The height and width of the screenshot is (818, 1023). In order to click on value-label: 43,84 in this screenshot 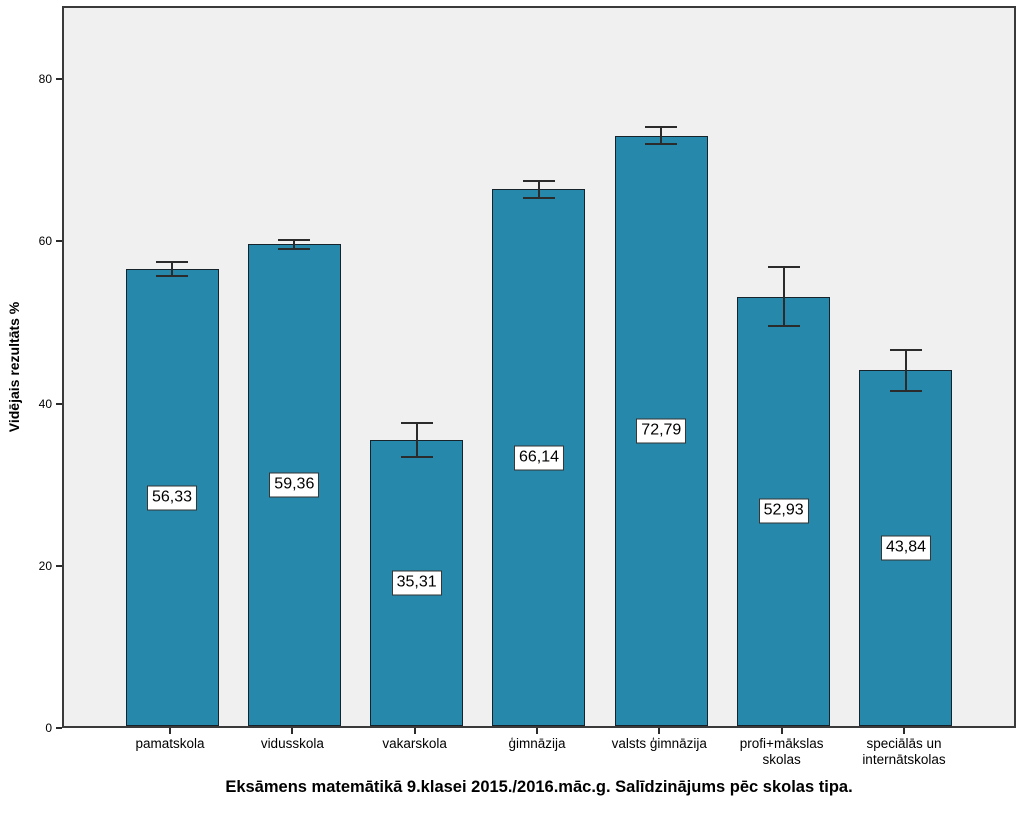, I will do `click(905, 548)`.